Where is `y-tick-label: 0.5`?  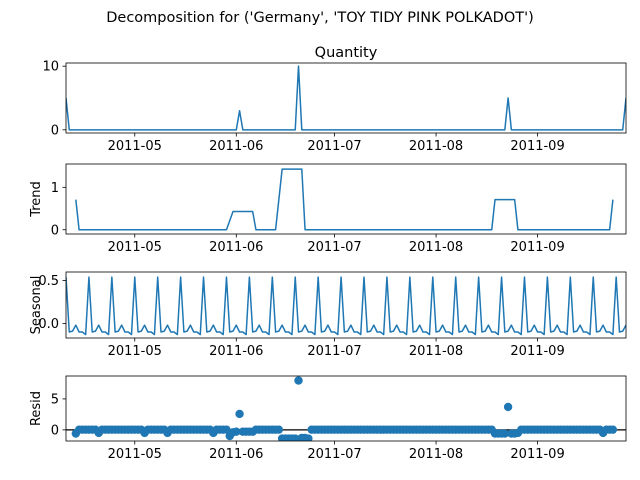 y-tick-label: 0.5 is located at coordinates (48, 281).